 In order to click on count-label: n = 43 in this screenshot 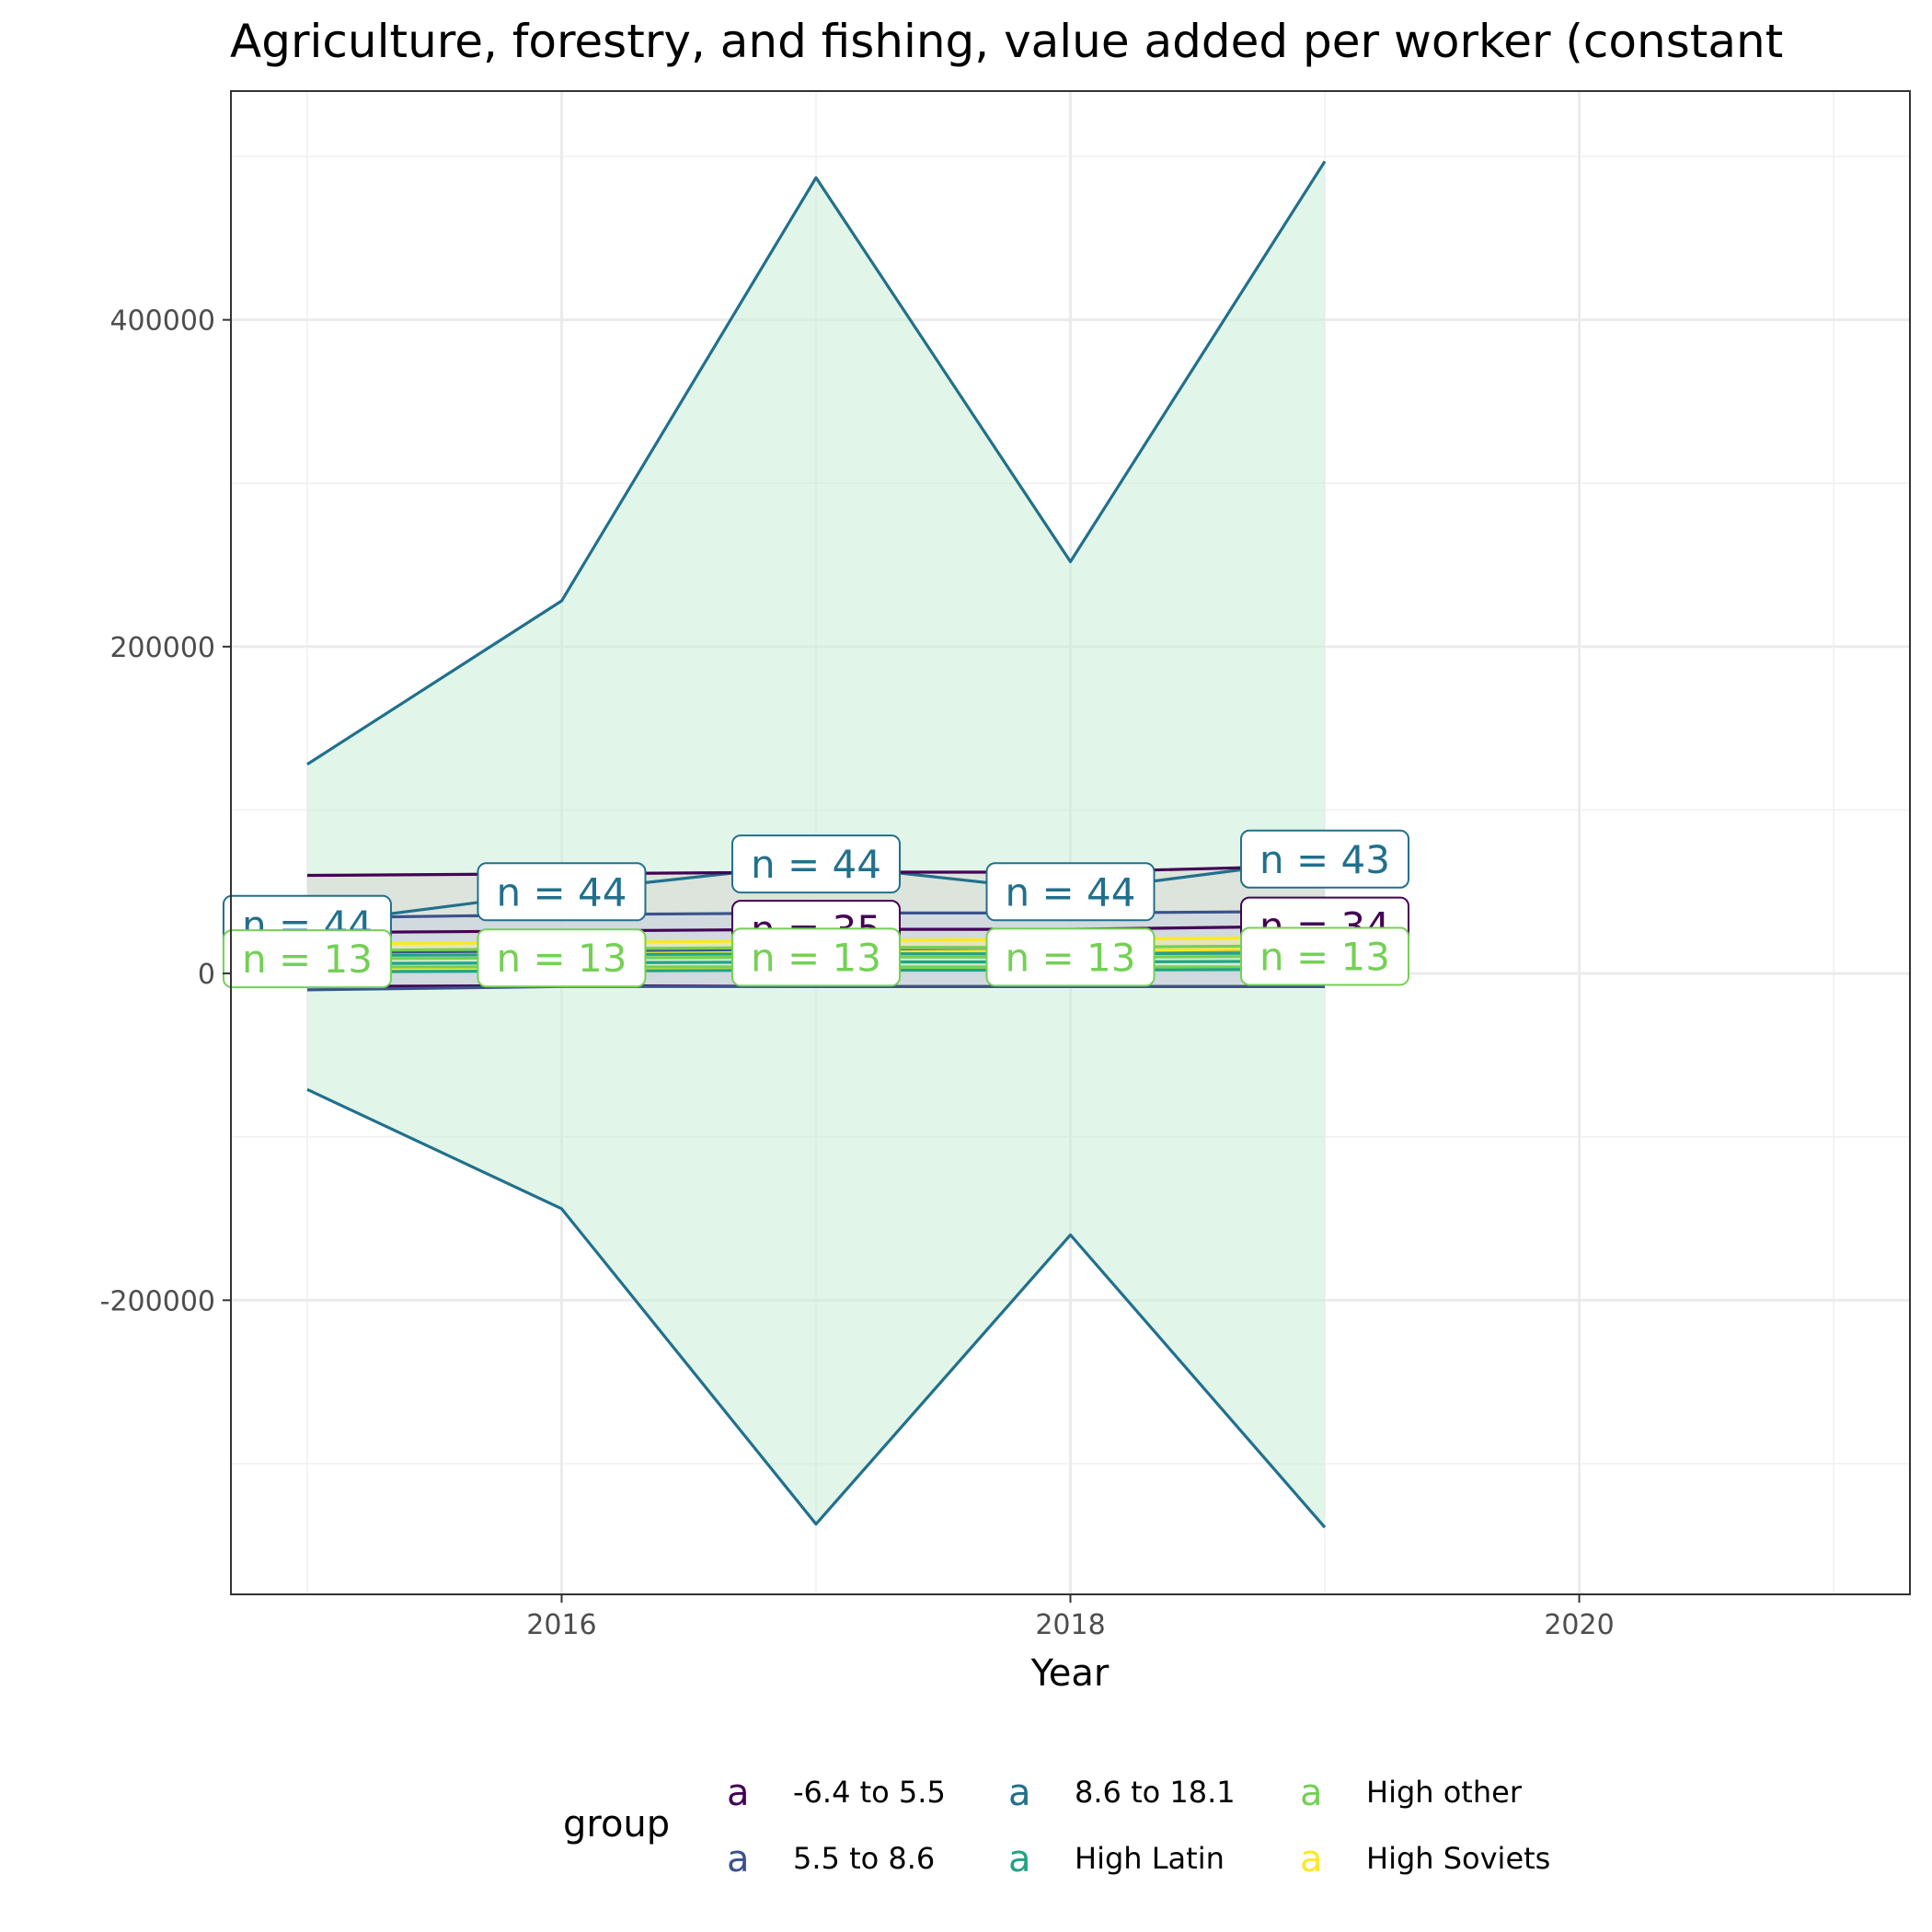, I will do `click(1325, 859)`.